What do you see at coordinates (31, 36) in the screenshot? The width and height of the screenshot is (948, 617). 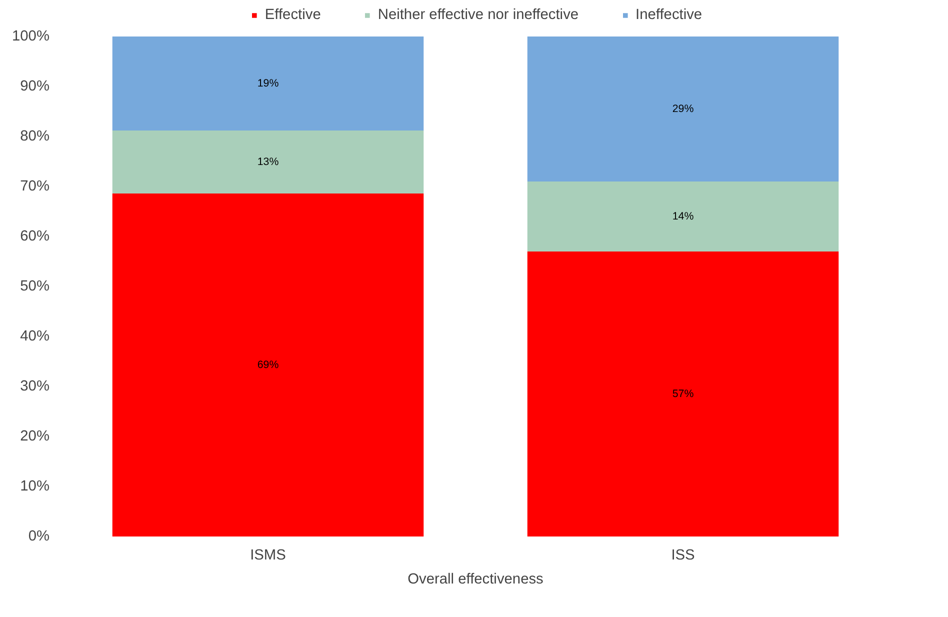 I see `y-tick-label: 100%` at bounding box center [31, 36].